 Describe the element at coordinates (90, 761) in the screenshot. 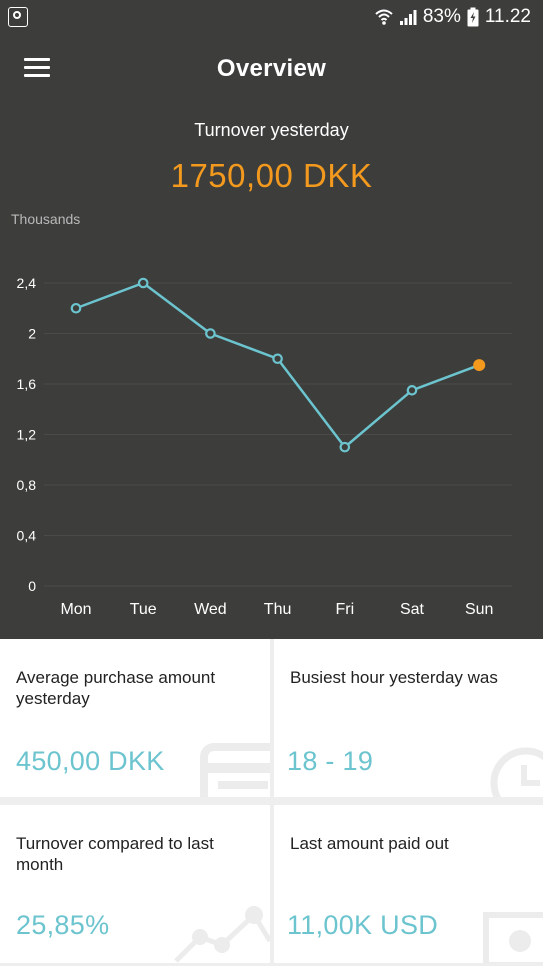

I see `card-value: 450,00 DKK` at that location.